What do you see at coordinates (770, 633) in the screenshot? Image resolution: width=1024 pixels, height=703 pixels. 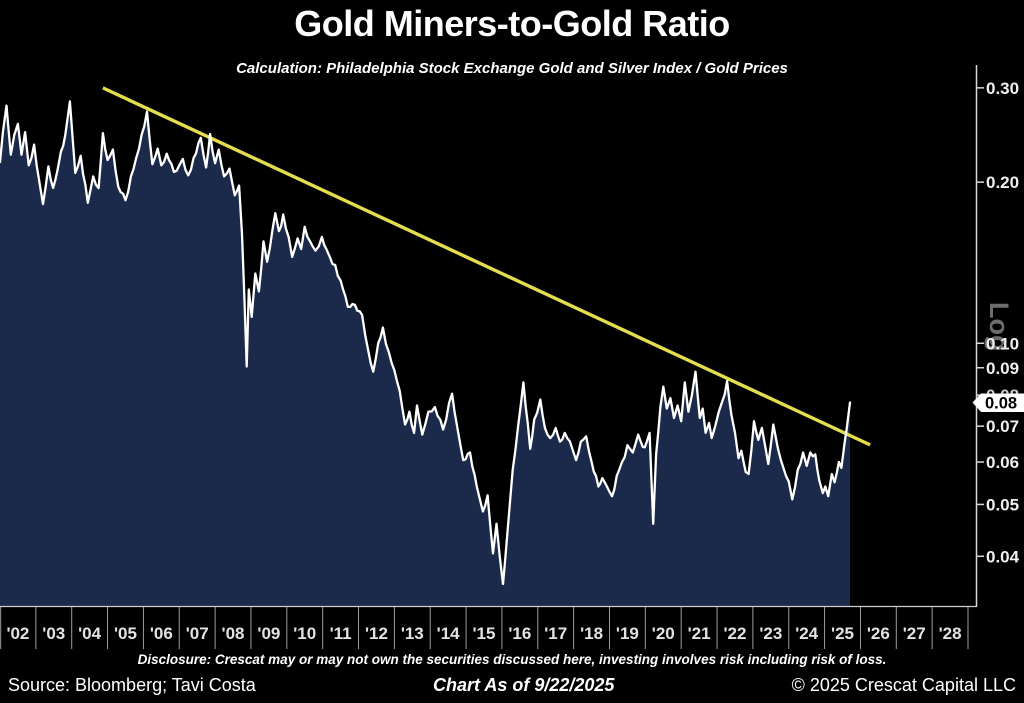 I see `x-tick-label: '23` at bounding box center [770, 633].